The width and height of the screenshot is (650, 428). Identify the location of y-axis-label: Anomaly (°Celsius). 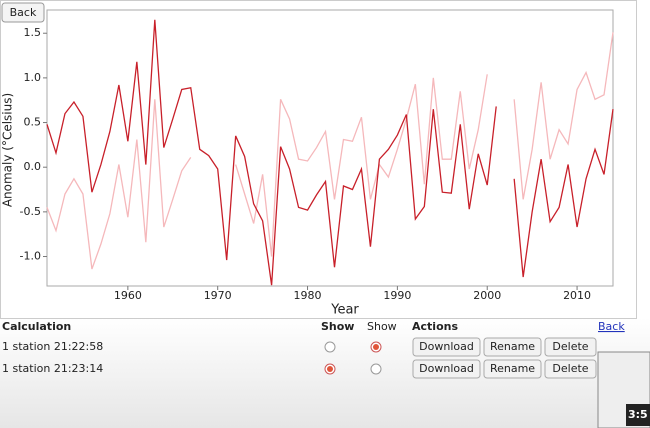
(8, 150).